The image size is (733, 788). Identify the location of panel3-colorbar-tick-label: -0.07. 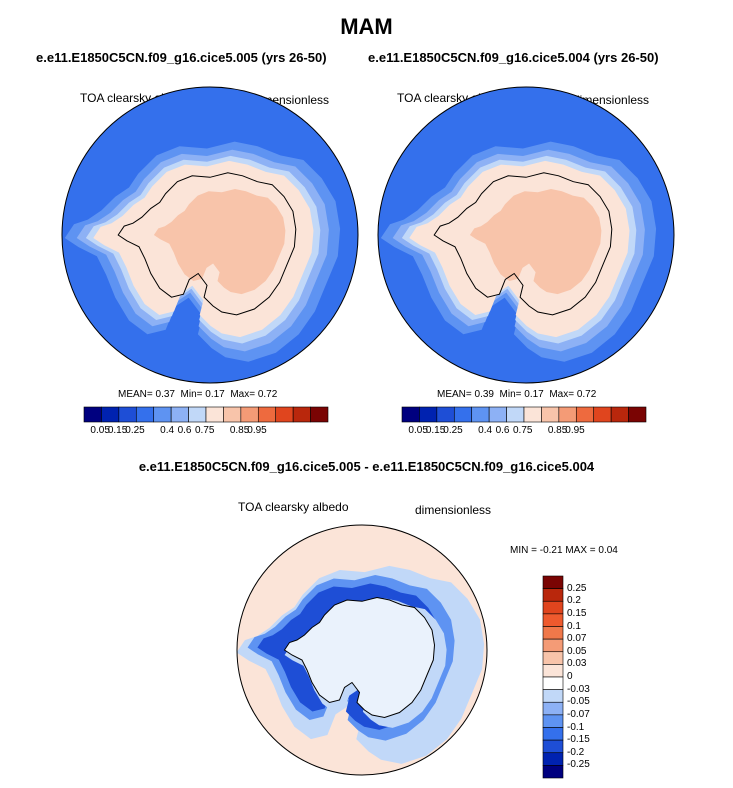
(578, 714).